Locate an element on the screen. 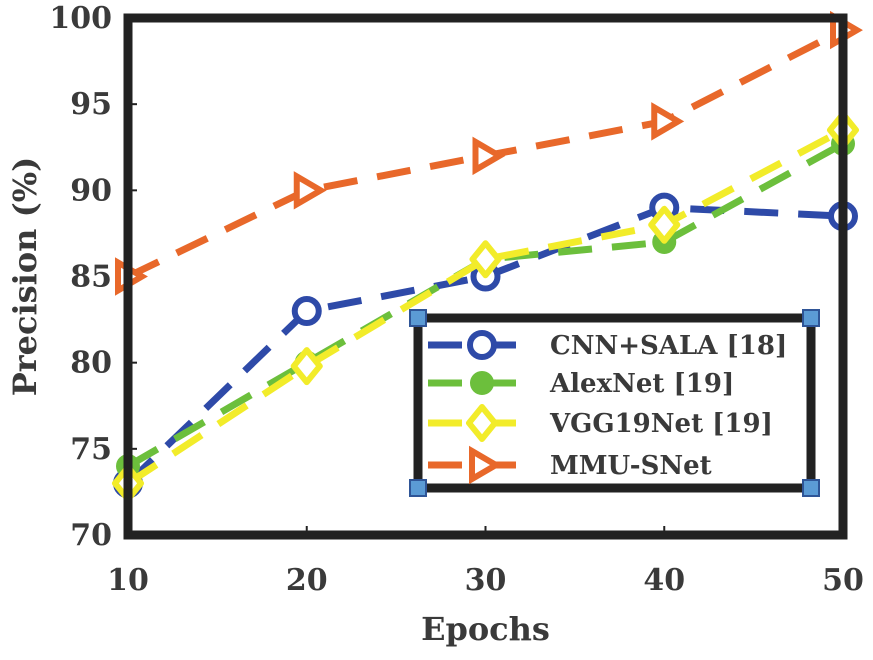 This screenshot has width=873, height=660. y-axis-label: Precision (%) is located at coordinates (25, 277).